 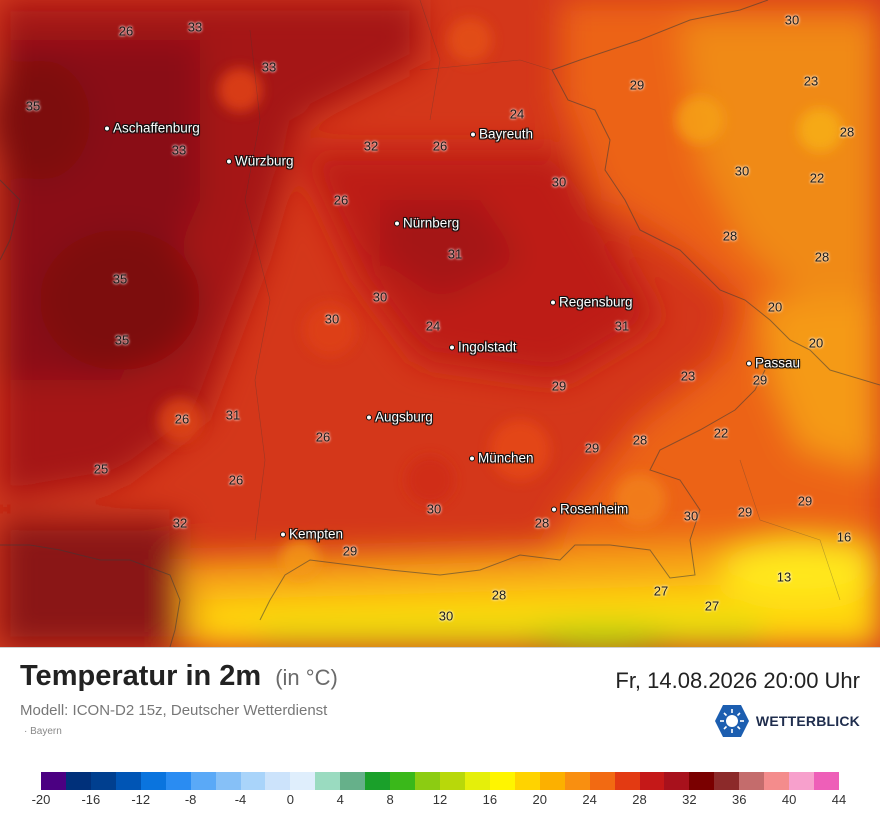 What do you see at coordinates (141, 676) in the screenshot?
I see `map-title: Temperatur in 2m` at bounding box center [141, 676].